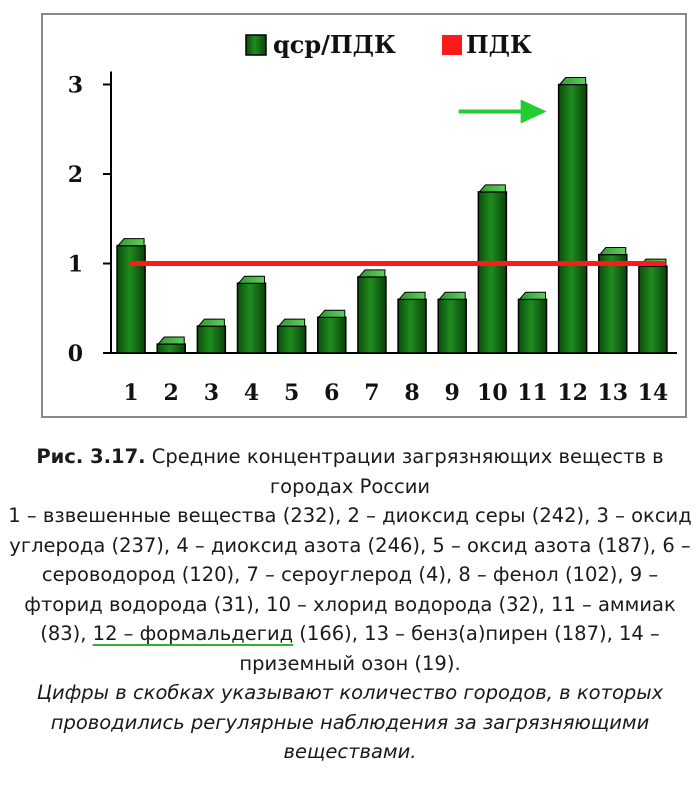 This screenshot has width=700, height=797. Describe the element at coordinates (75, 175) in the screenshot. I see `y-tick-label: 2` at that location.